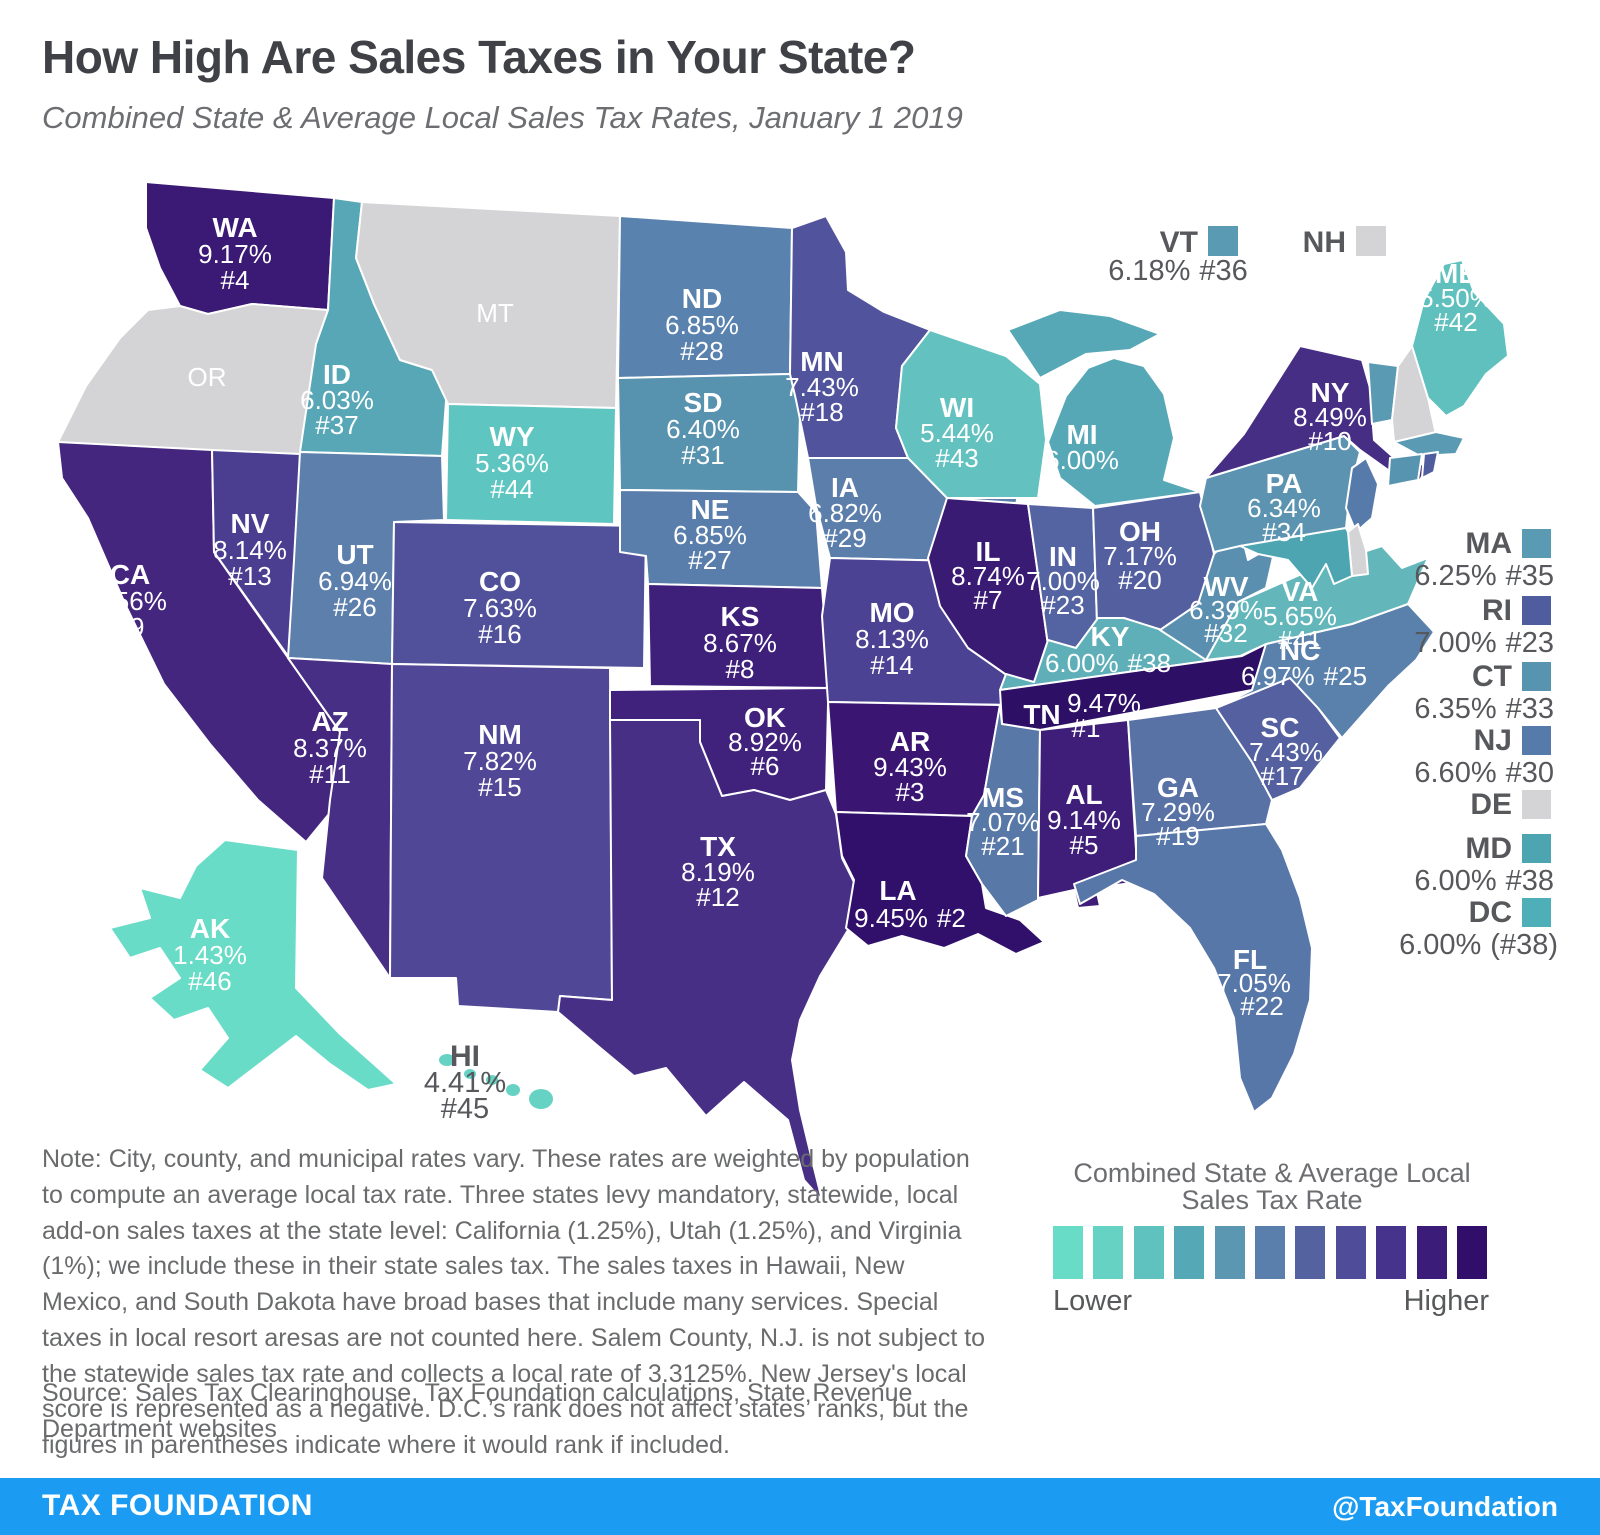  What do you see at coordinates (988, 575) in the screenshot?
I see `state-label-il: IL 8.74% #7` at bounding box center [988, 575].